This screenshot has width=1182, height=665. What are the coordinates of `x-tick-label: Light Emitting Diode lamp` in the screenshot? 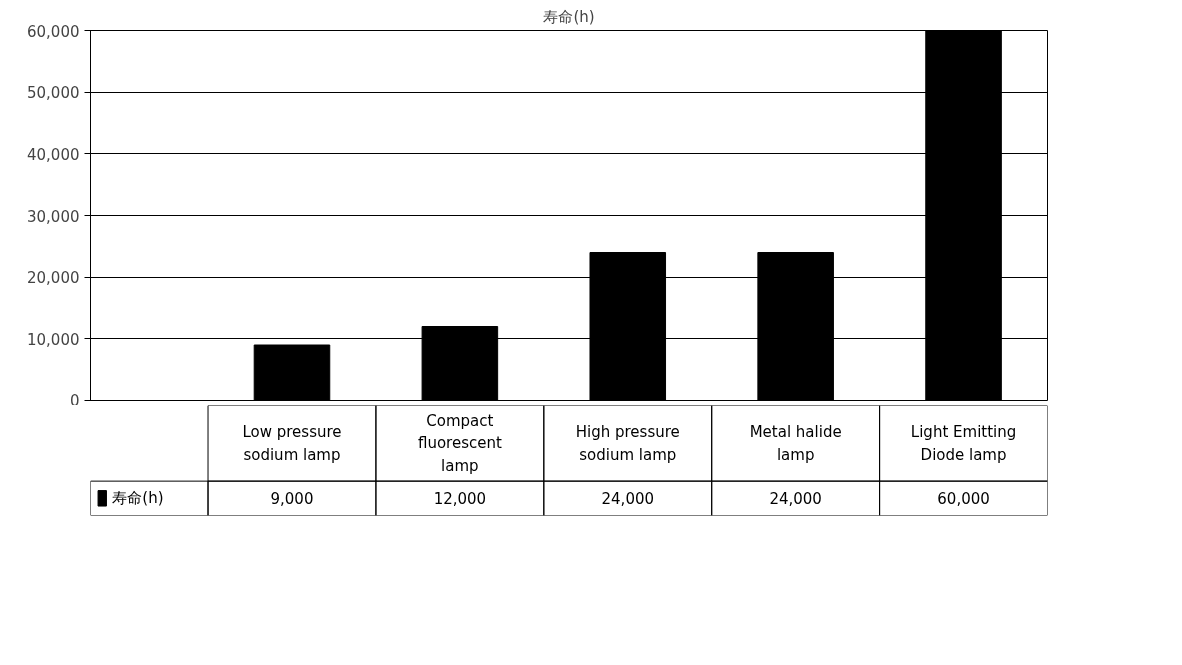 It's located at (963, 443).